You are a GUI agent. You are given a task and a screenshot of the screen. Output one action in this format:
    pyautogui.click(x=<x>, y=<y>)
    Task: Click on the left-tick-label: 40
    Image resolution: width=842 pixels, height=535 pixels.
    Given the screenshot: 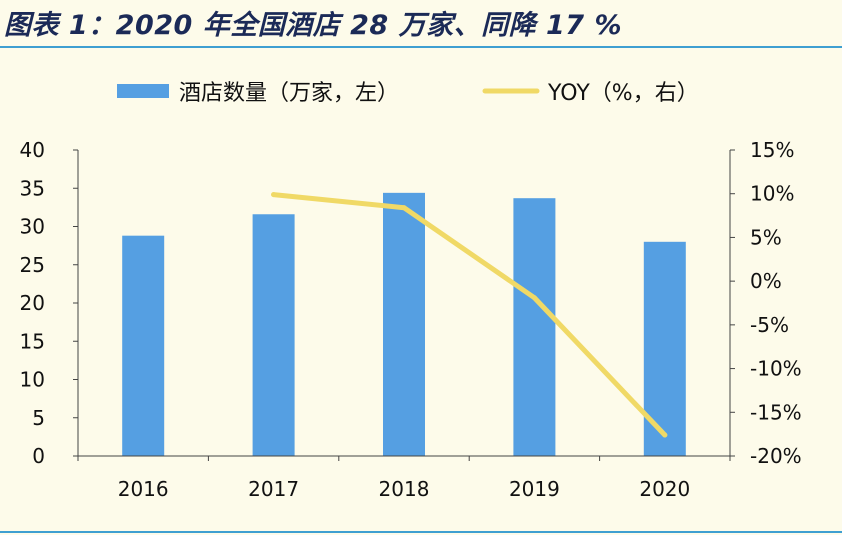 What is the action you would take?
    pyautogui.click(x=32, y=150)
    